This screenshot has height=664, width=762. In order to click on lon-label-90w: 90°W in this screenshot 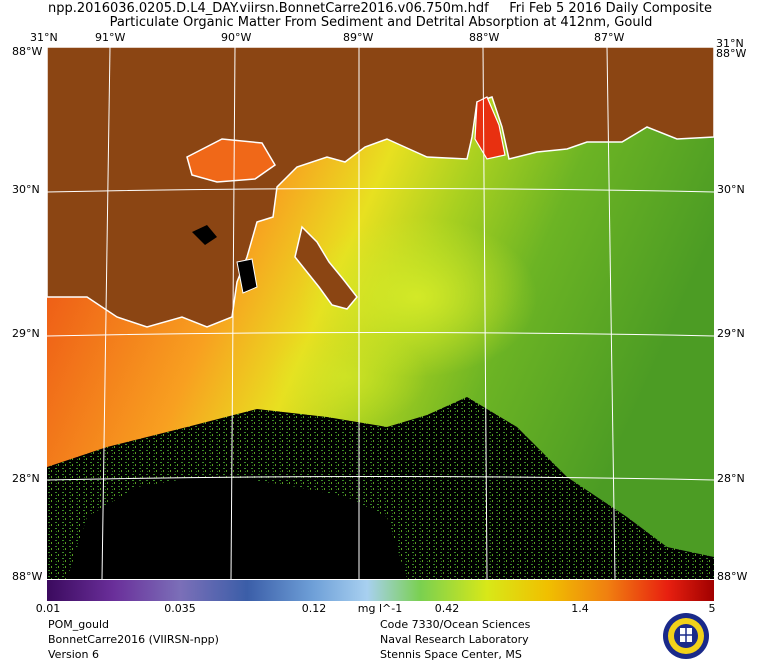, I will do `click(236, 37)`.